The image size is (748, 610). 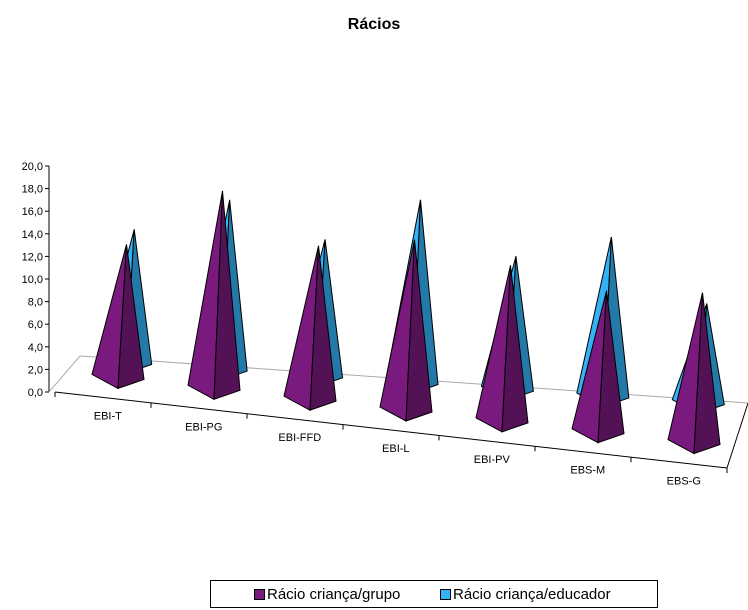 What do you see at coordinates (64, 374) in the screenshot?
I see `floor-left-edge` at bounding box center [64, 374].